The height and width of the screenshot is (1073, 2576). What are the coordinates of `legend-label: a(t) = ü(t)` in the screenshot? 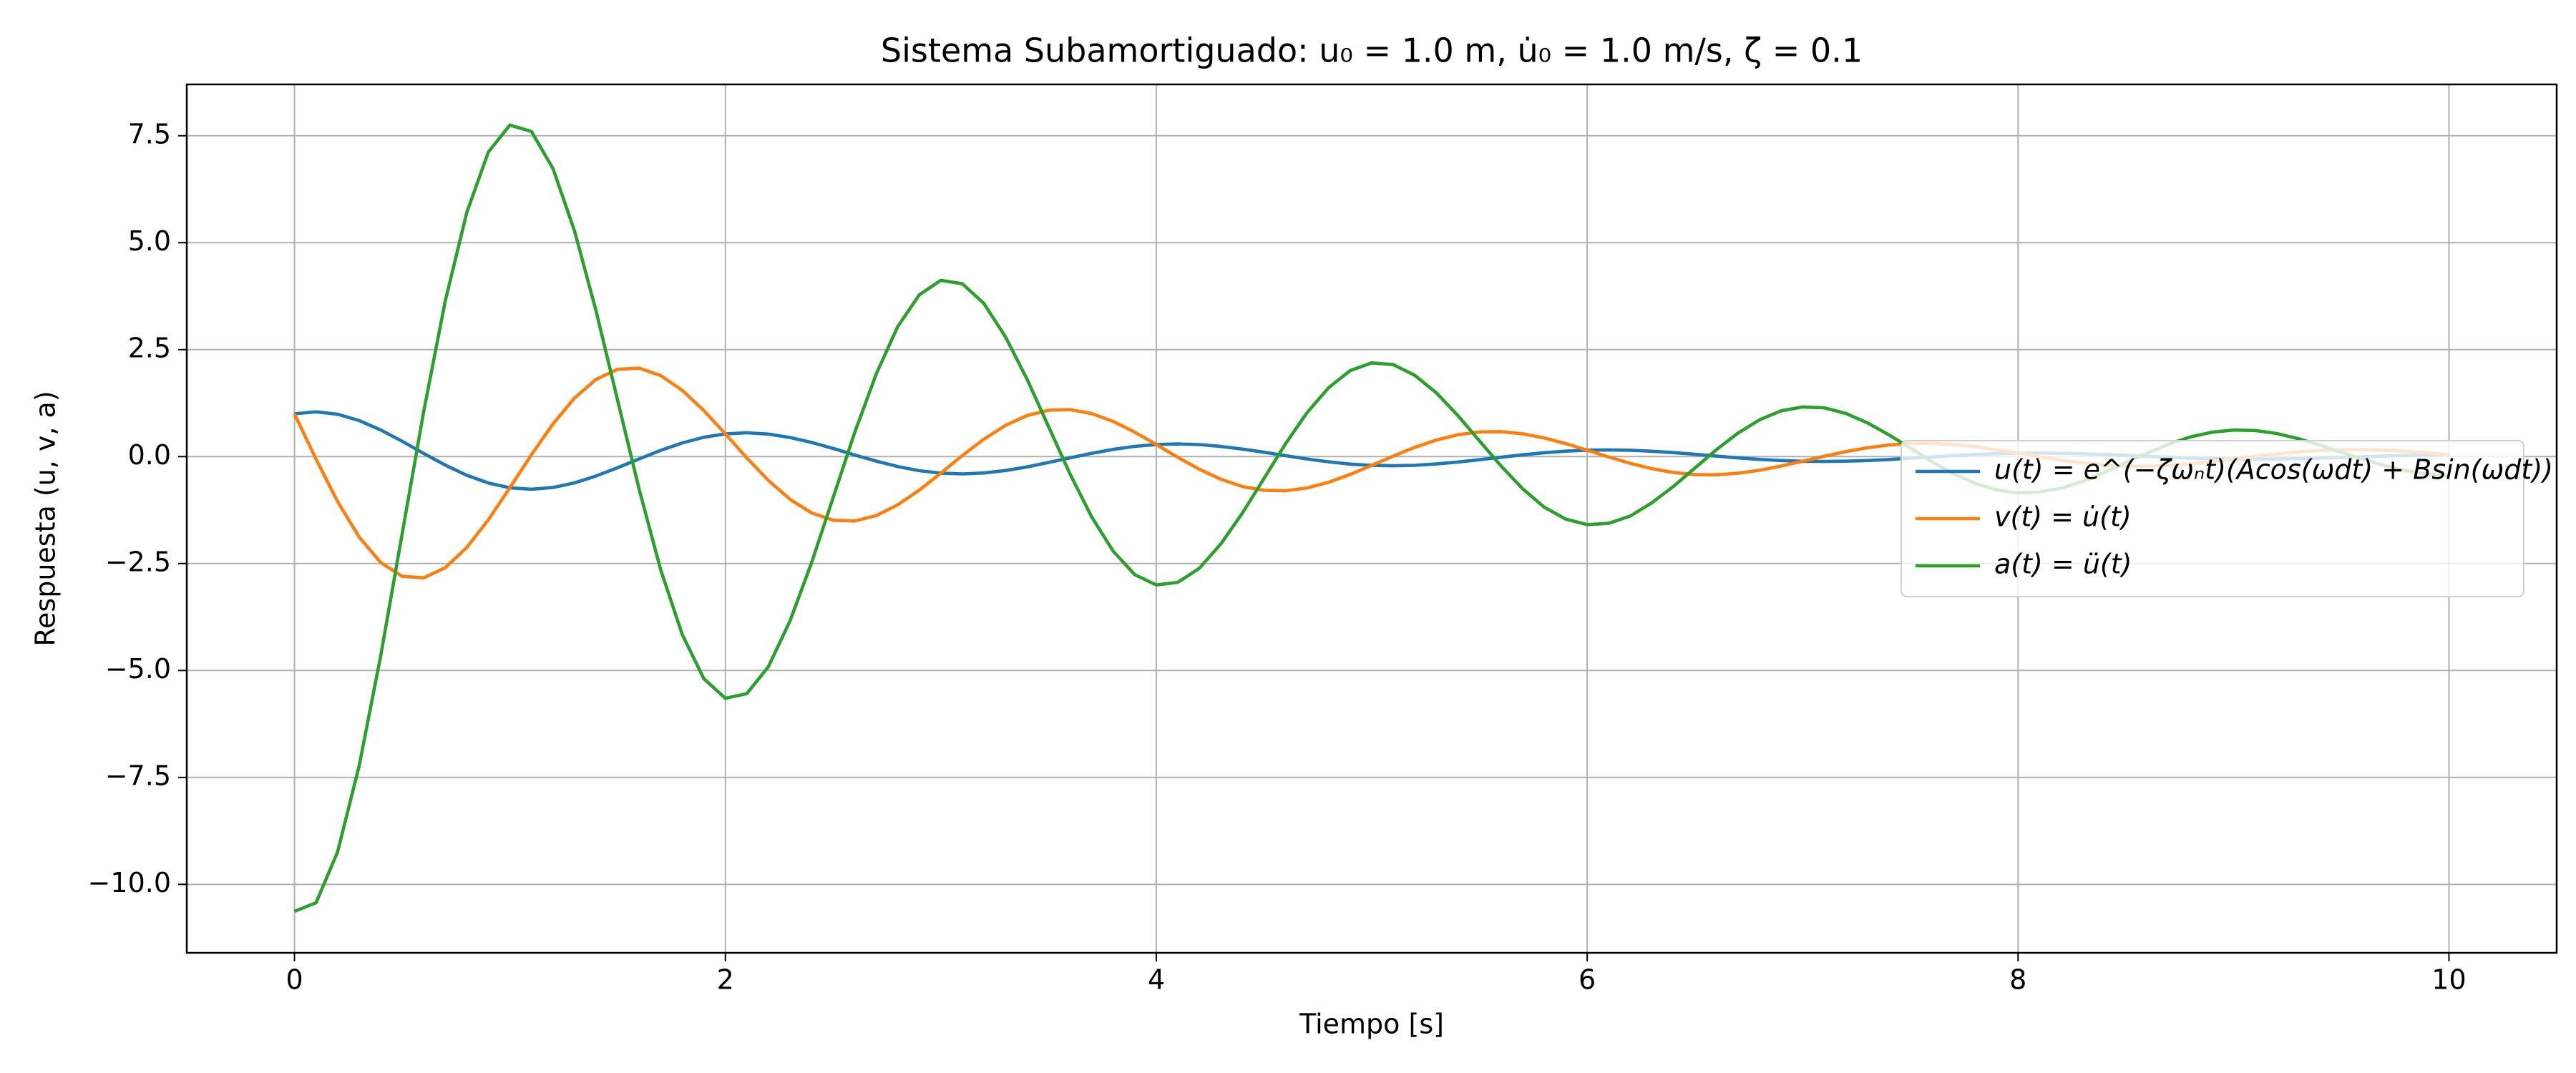 It's located at (2063, 564).